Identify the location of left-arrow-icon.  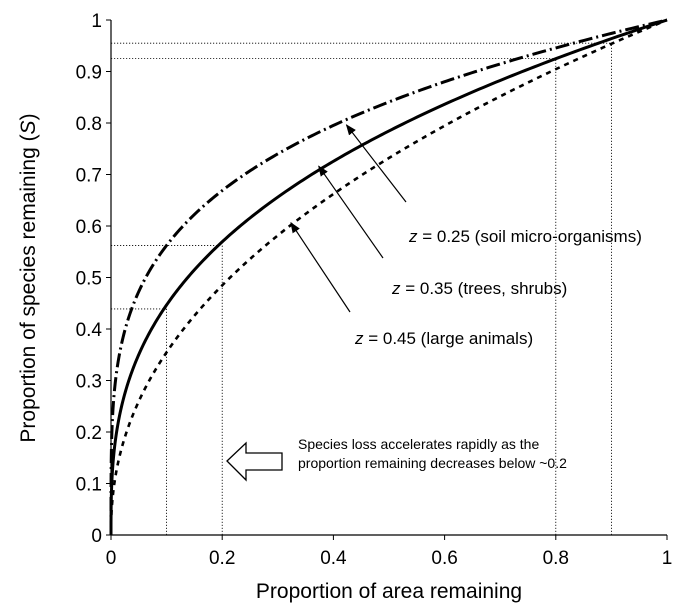
(254, 461).